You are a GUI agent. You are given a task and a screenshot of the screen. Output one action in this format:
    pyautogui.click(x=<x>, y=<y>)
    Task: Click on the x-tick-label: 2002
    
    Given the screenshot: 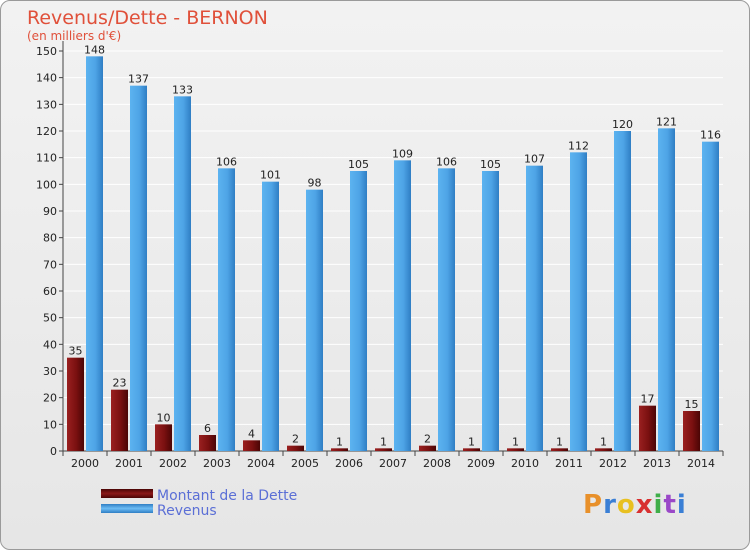 What is the action you would take?
    pyautogui.click(x=173, y=463)
    